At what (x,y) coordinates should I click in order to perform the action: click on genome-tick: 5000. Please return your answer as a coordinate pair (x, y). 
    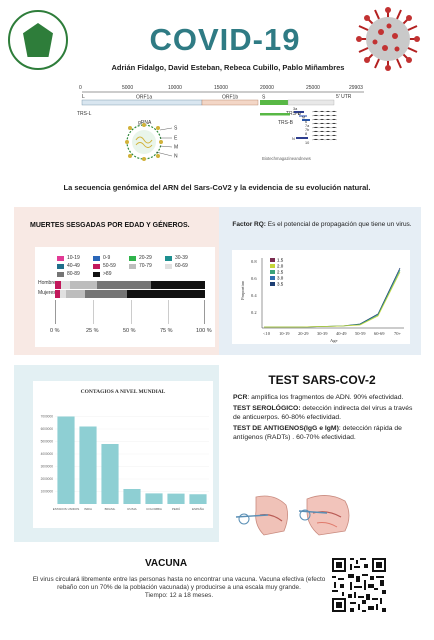
    Looking at the image, I should click on (127, 88).